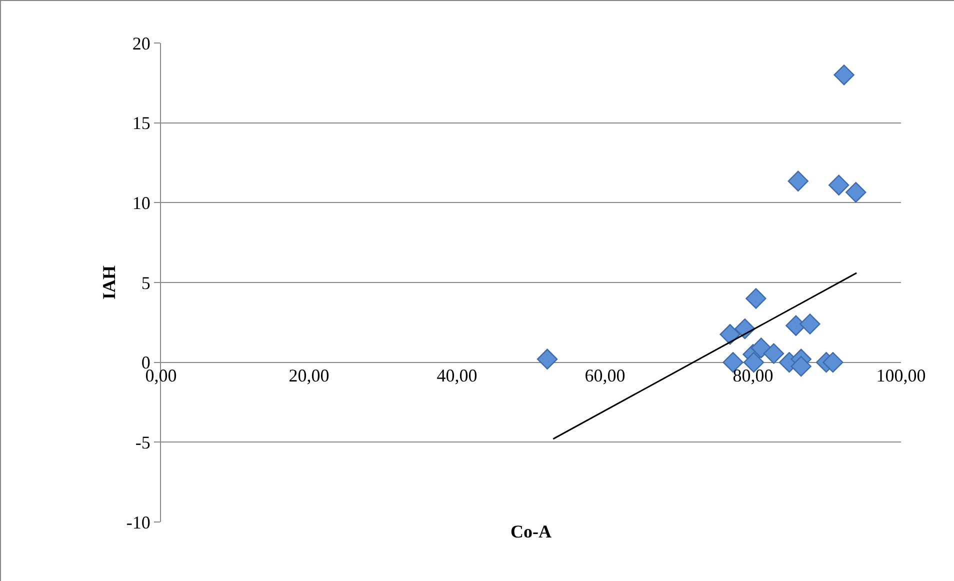 The image size is (954, 581). What do you see at coordinates (531, 531) in the screenshot?
I see `x-axis-title: Co-A` at bounding box center [531, 531].